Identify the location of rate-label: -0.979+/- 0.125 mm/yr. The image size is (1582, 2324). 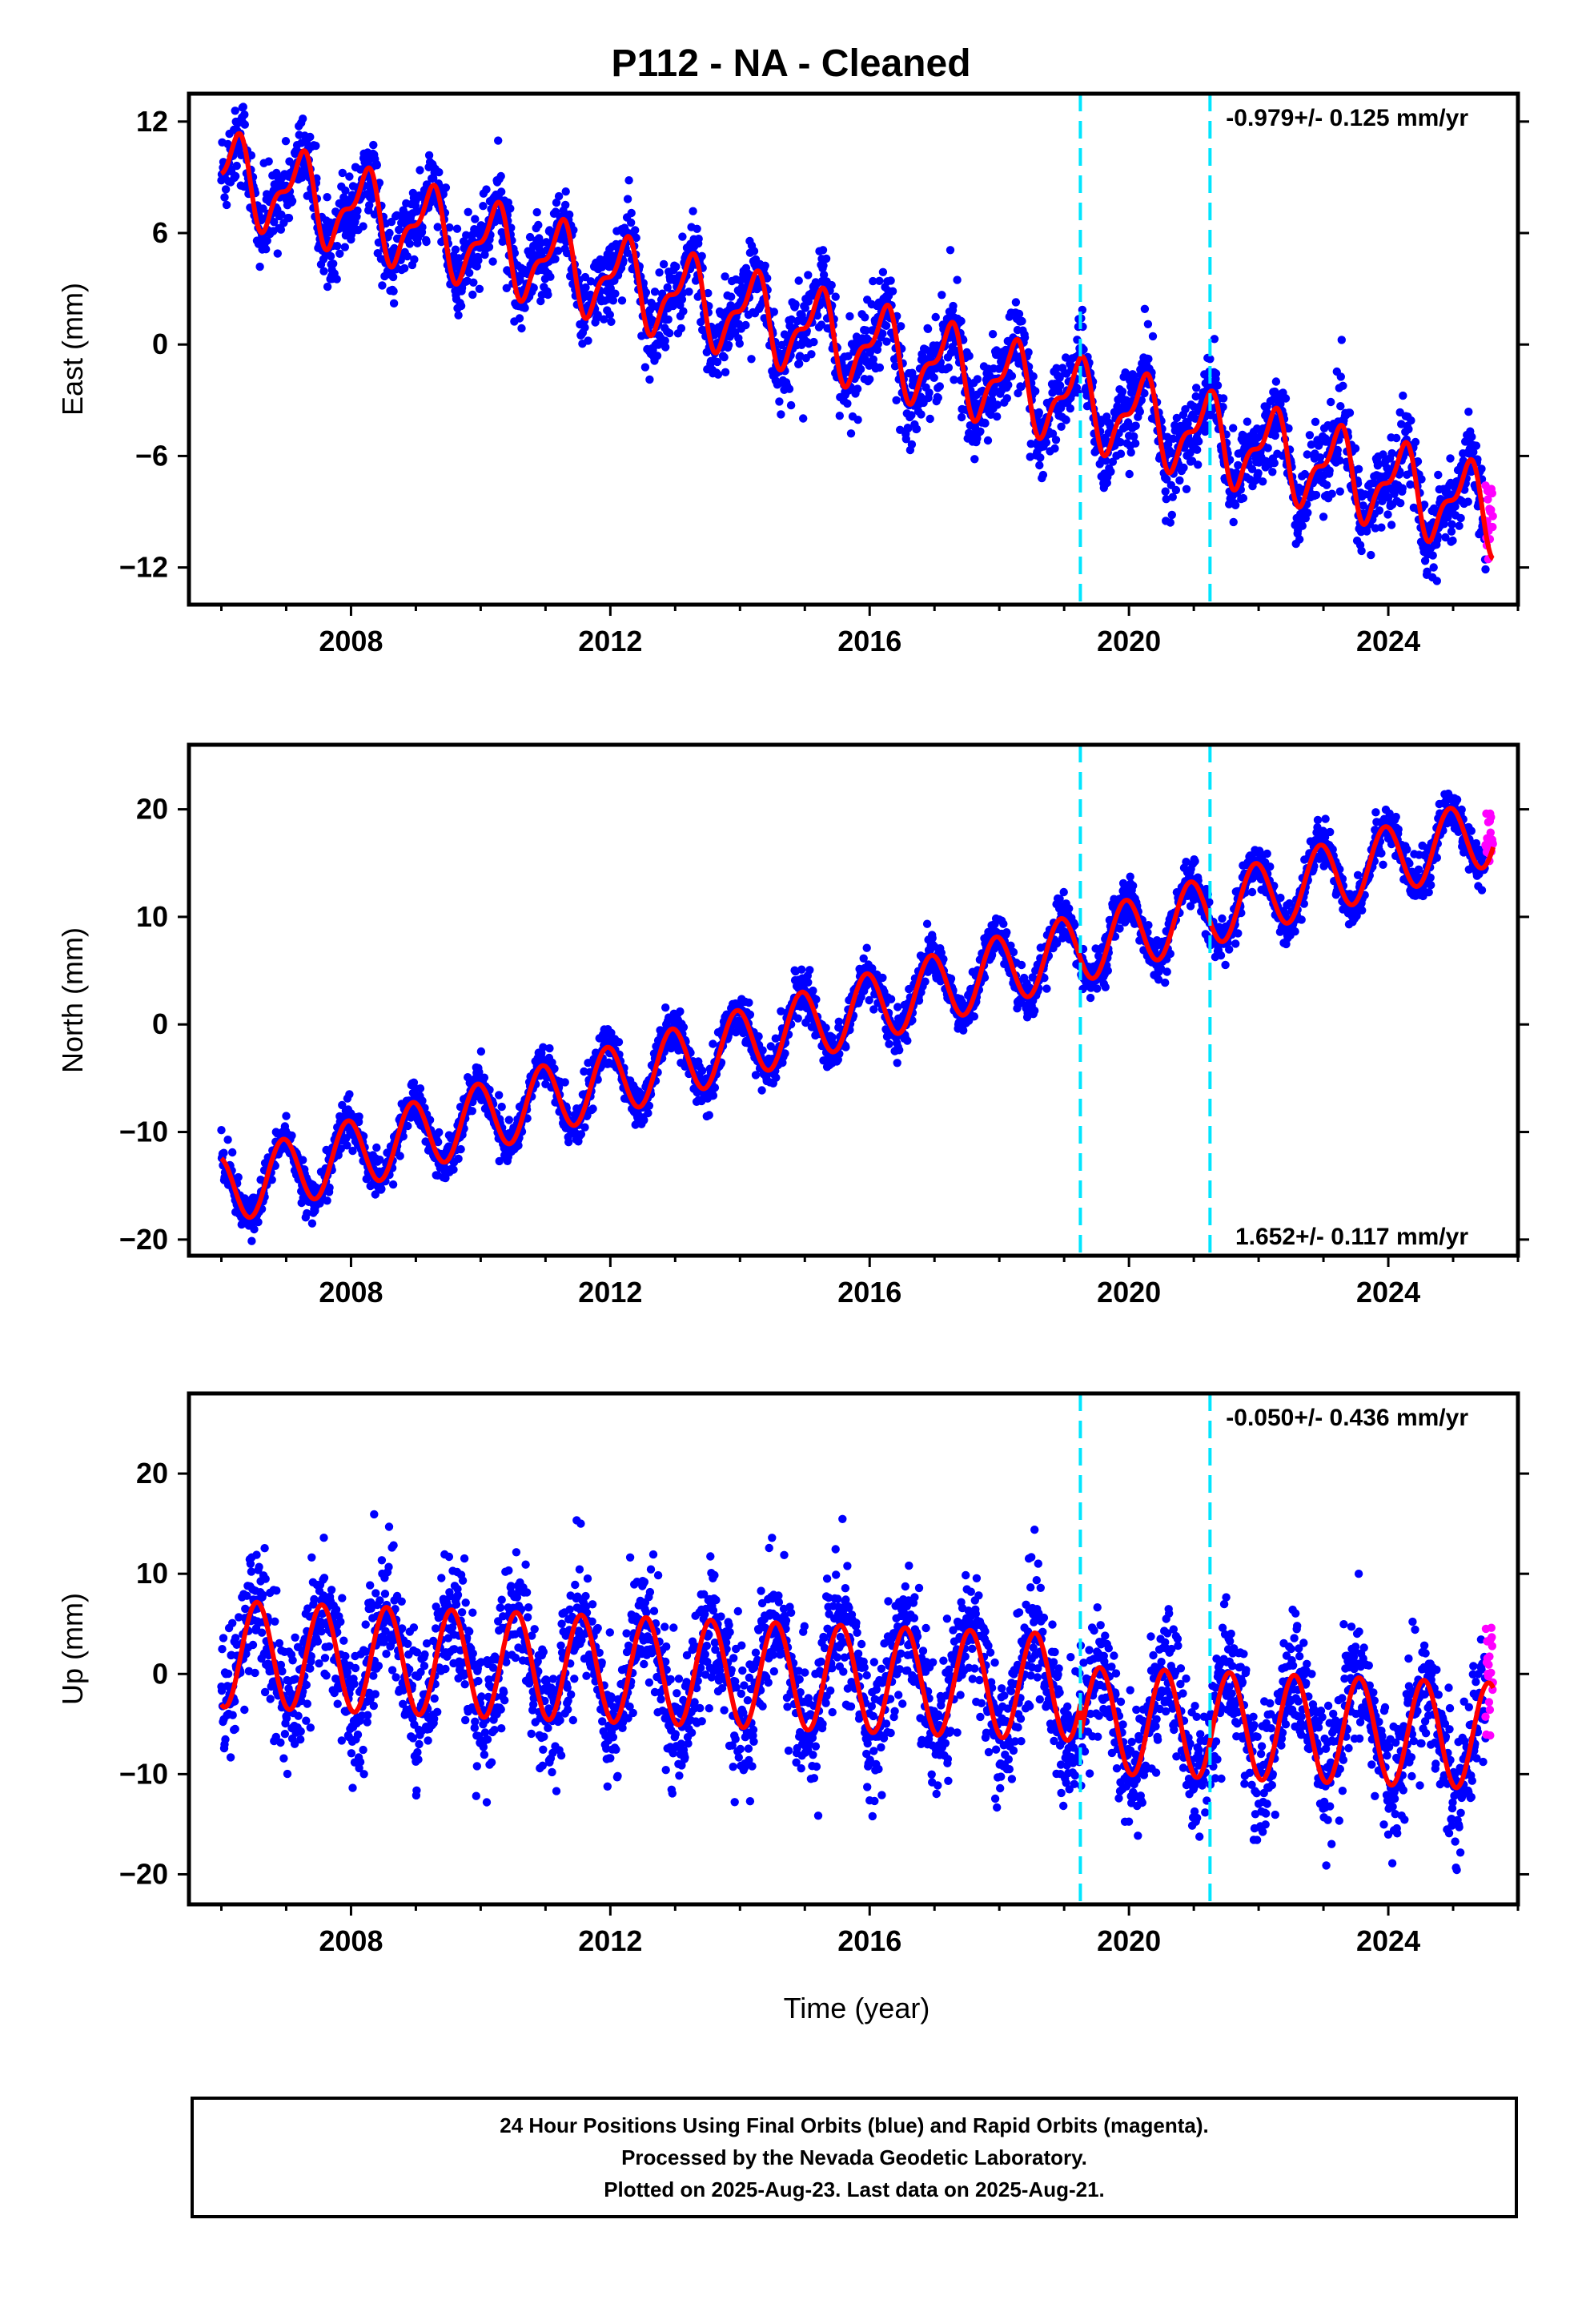
(1347, 118).